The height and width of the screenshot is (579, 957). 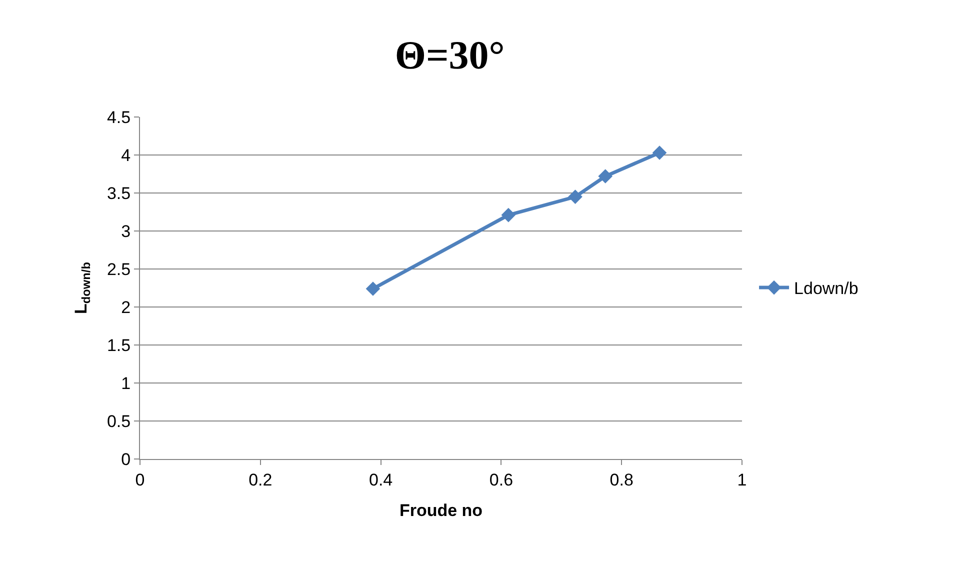 I want to click on x-tick-label: 0.4, so click(x=380, y=480).